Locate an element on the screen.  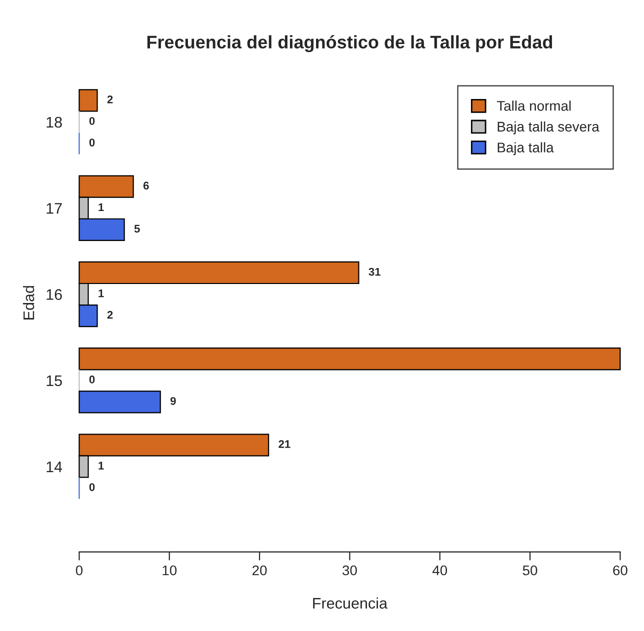
x-tick-label: 30 is located at coordinates (349, 570).